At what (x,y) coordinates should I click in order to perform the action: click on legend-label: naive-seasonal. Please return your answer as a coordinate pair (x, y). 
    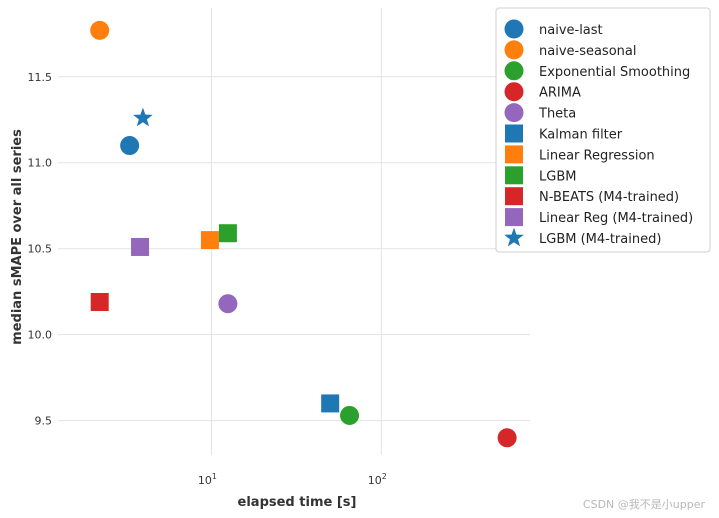
    Looking at the image, I should click on (587, 51).